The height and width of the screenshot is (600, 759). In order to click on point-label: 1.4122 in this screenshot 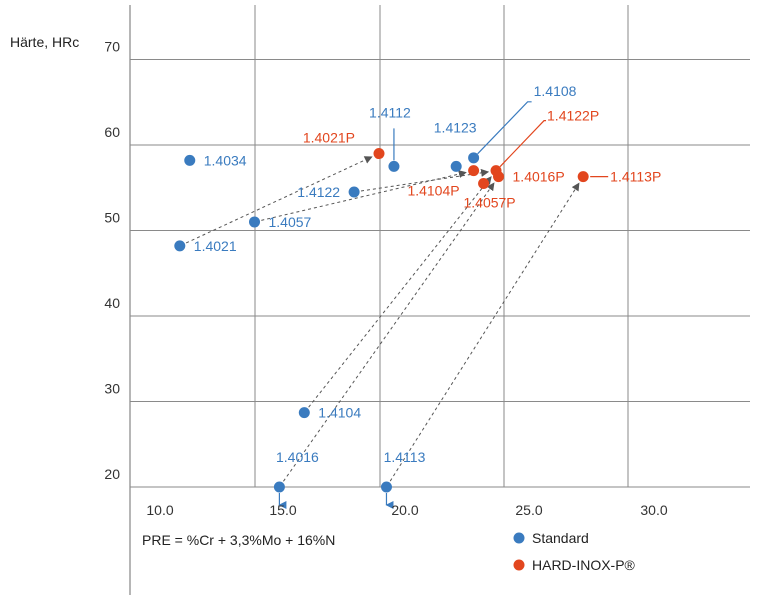, I will do `click(318, 192)`.